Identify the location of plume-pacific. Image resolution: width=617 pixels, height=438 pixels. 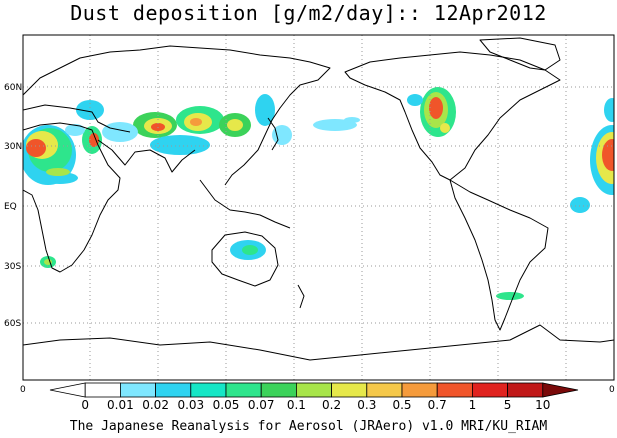
(336, 124).